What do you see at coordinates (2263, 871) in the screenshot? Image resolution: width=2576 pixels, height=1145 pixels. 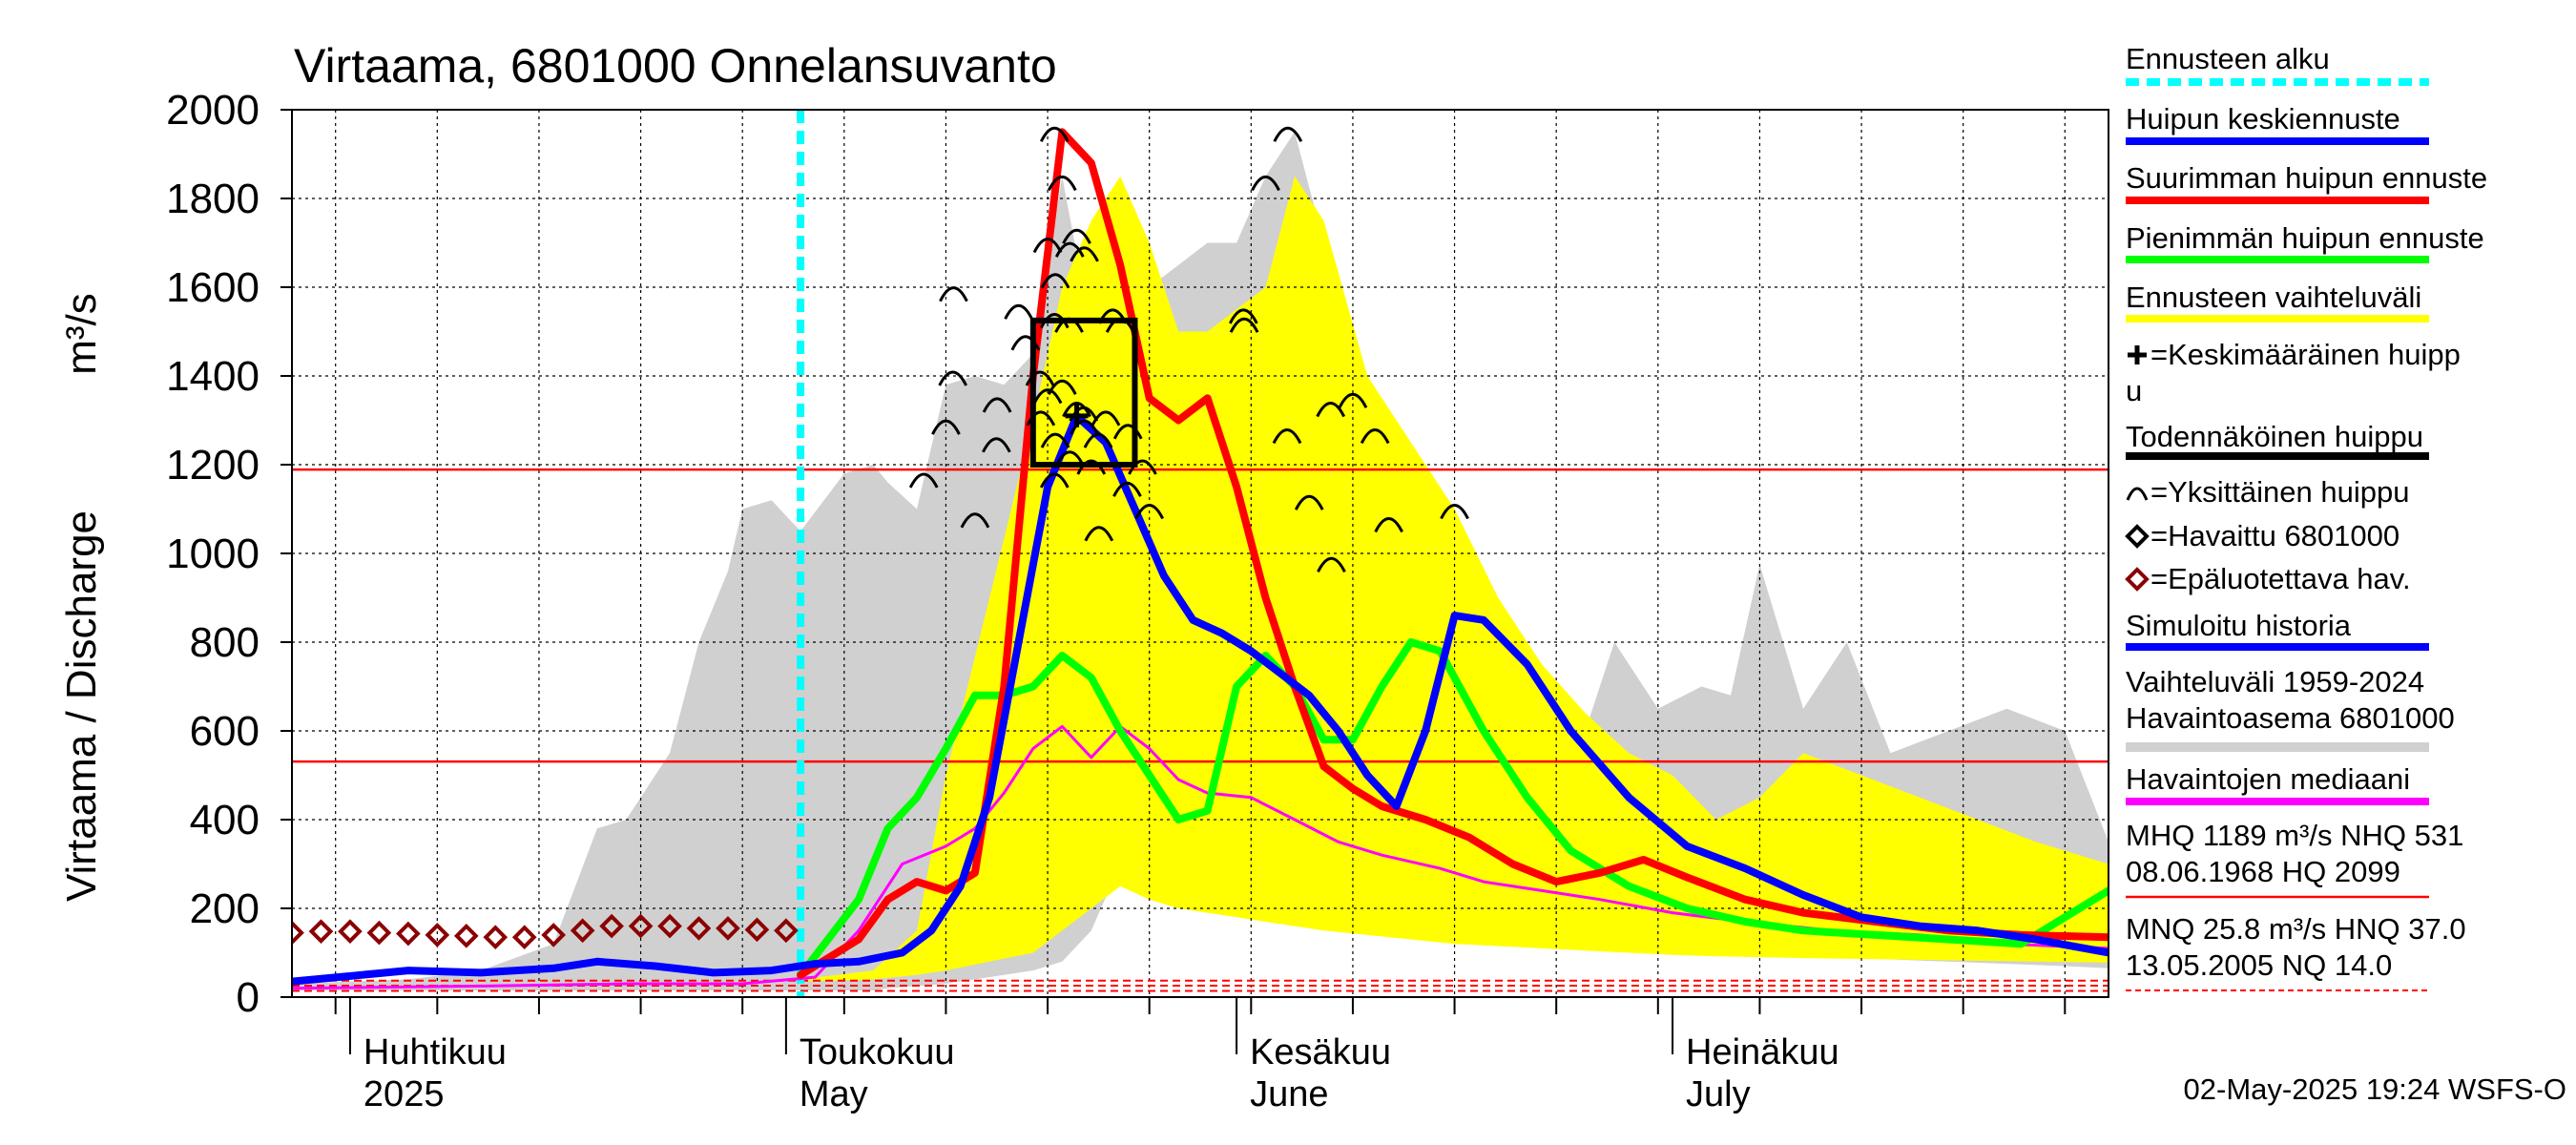 I see `legend-label-13-line2: 08.06.1968 HQ 2099` at bounding box center [2263, 871].